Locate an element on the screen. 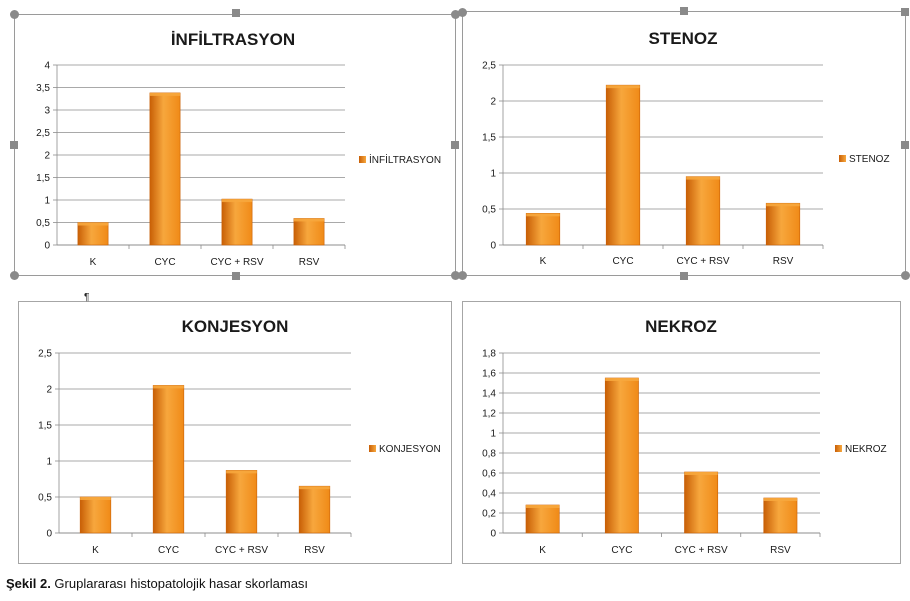 This screenshot has height=601, width=910. y-tick-label: 3 is located at coordinates (47, 111).